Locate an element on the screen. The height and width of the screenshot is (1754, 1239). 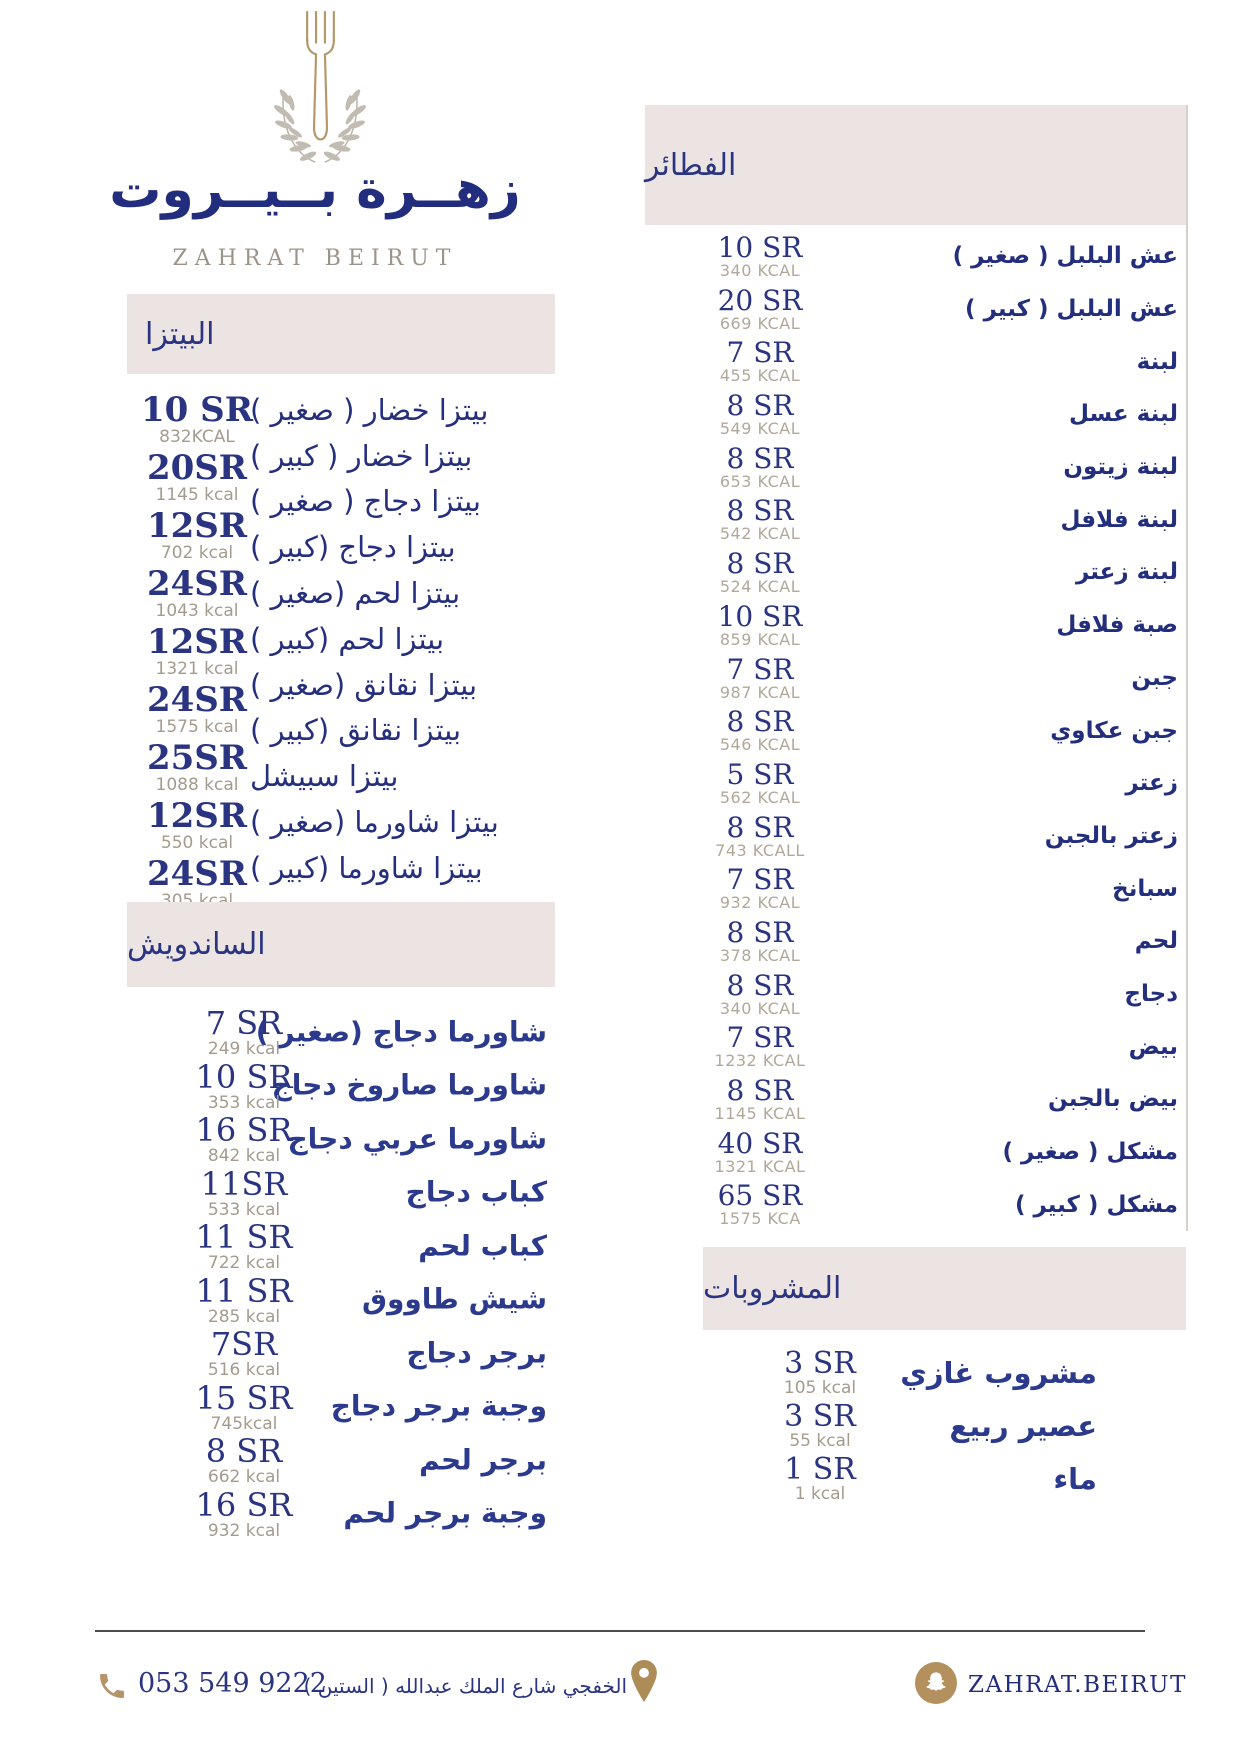
item-kcal: 1321 kcal is located at coordinates (197, 669).